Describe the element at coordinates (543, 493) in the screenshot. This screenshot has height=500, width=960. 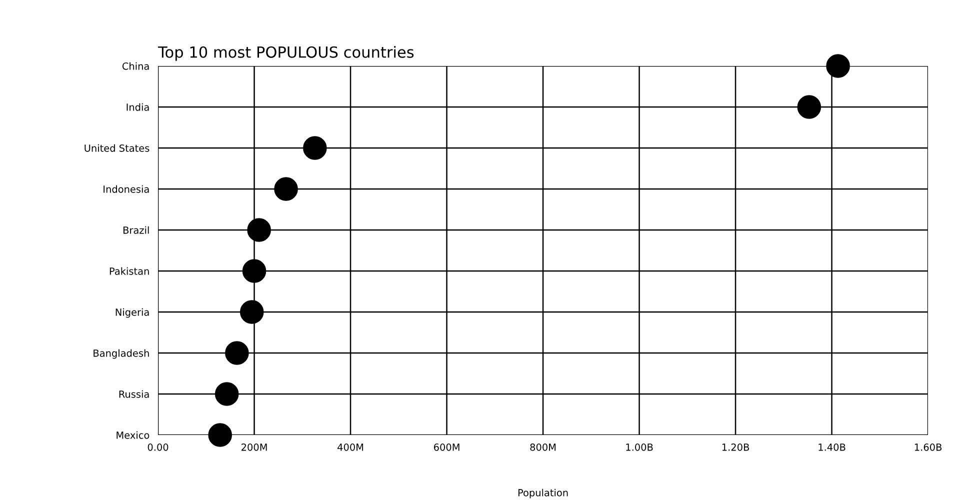
I see `x-axis-title: Population` at that location.